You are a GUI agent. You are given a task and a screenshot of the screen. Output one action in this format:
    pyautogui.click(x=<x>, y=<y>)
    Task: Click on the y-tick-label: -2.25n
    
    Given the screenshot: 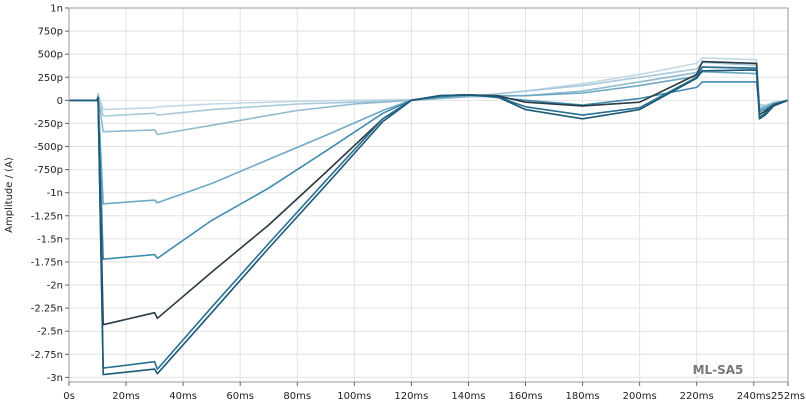 What is the action you would take?
    pyautogui.click(x=47, y=309)
    